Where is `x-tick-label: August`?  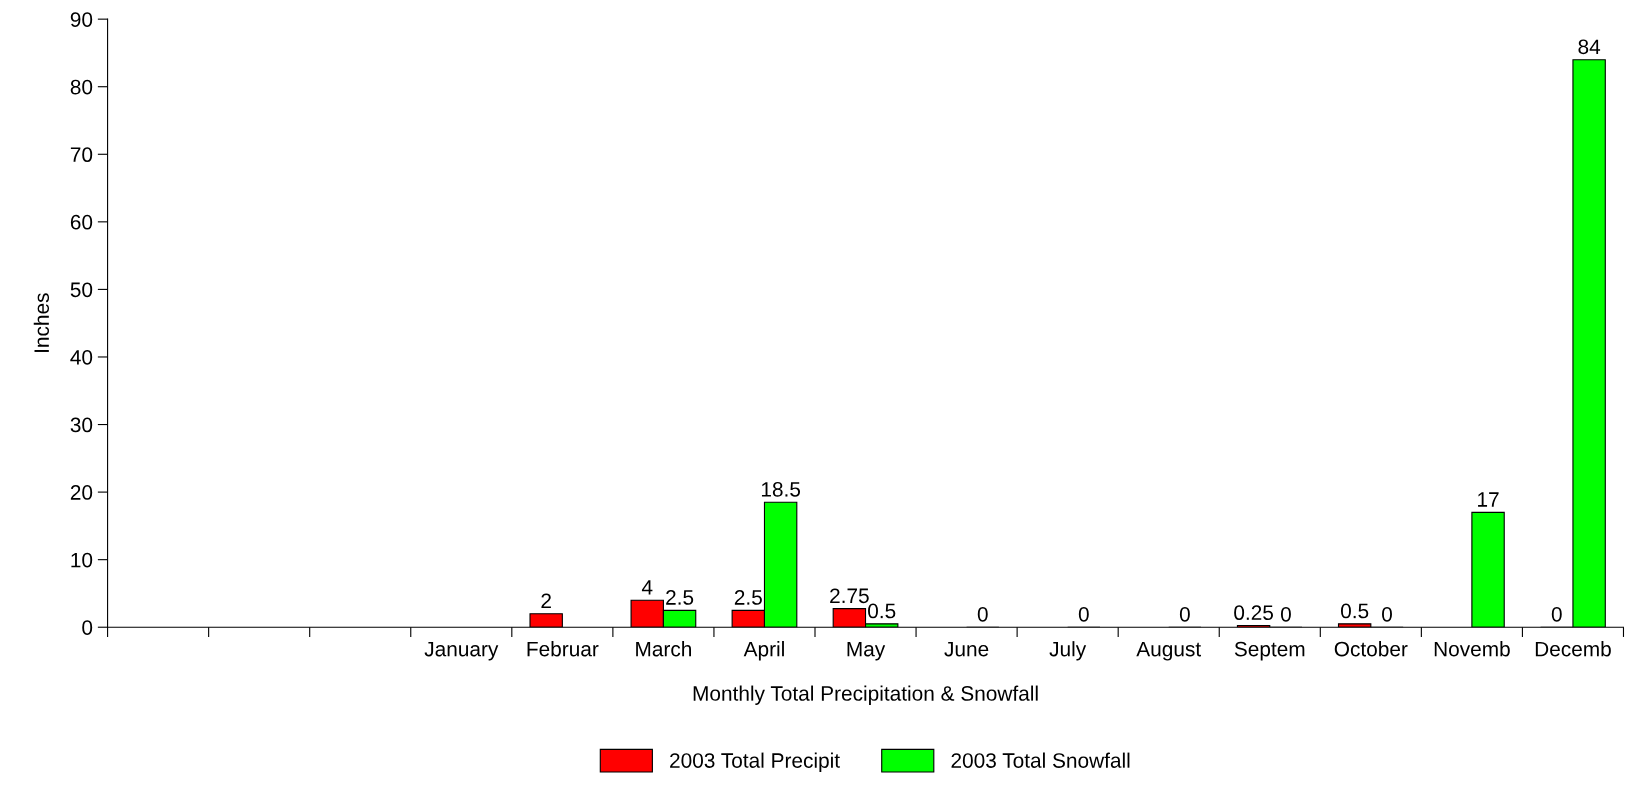 x-tick-label: August is located at coordinates (1168, 651).